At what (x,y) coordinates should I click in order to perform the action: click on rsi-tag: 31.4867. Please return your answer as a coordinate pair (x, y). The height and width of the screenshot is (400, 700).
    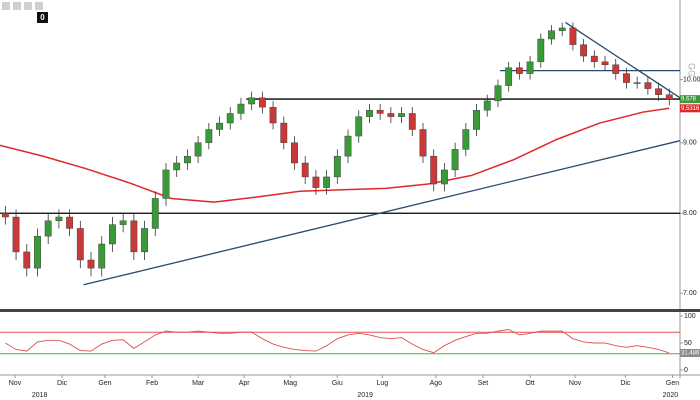
    Looking at the image, I should click on (690, 354).